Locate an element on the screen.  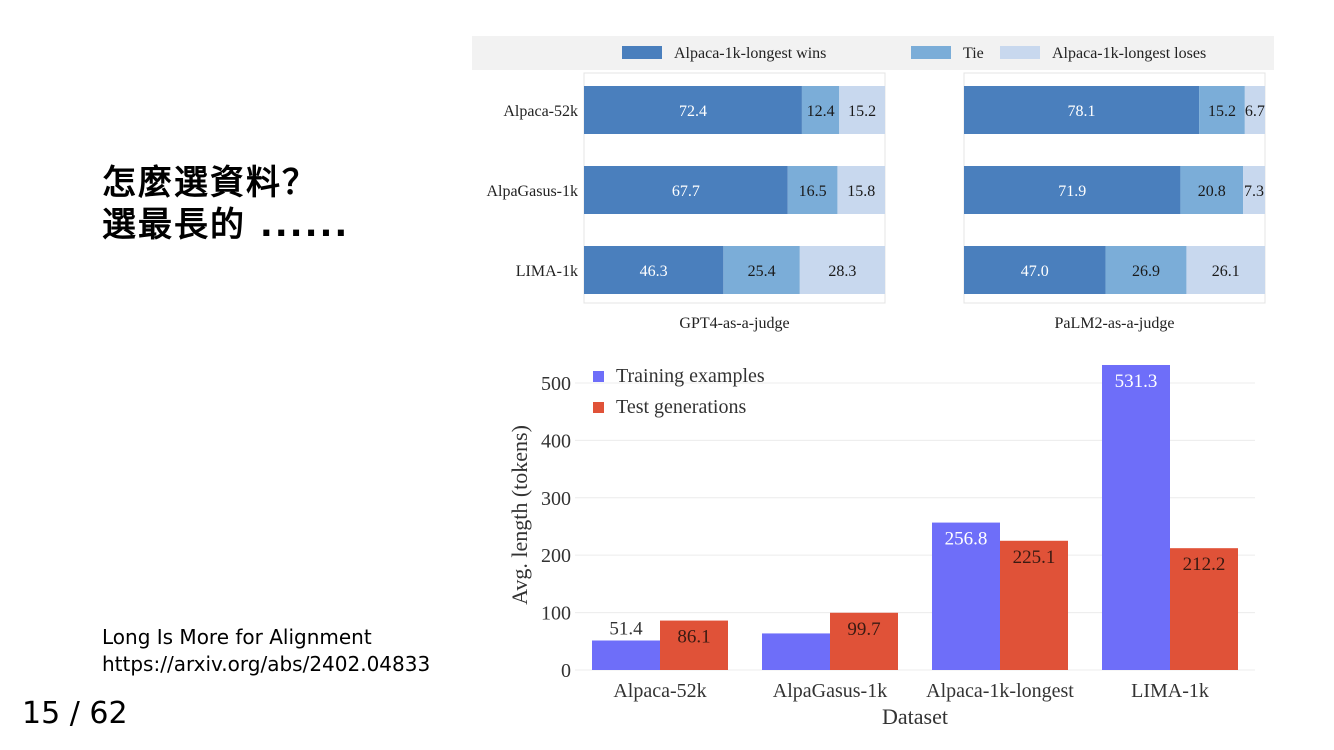
bar-palm2-as-a-judge-lima-1k-alpaca-1k-longest-loses is located at coordinates (1225, 270).